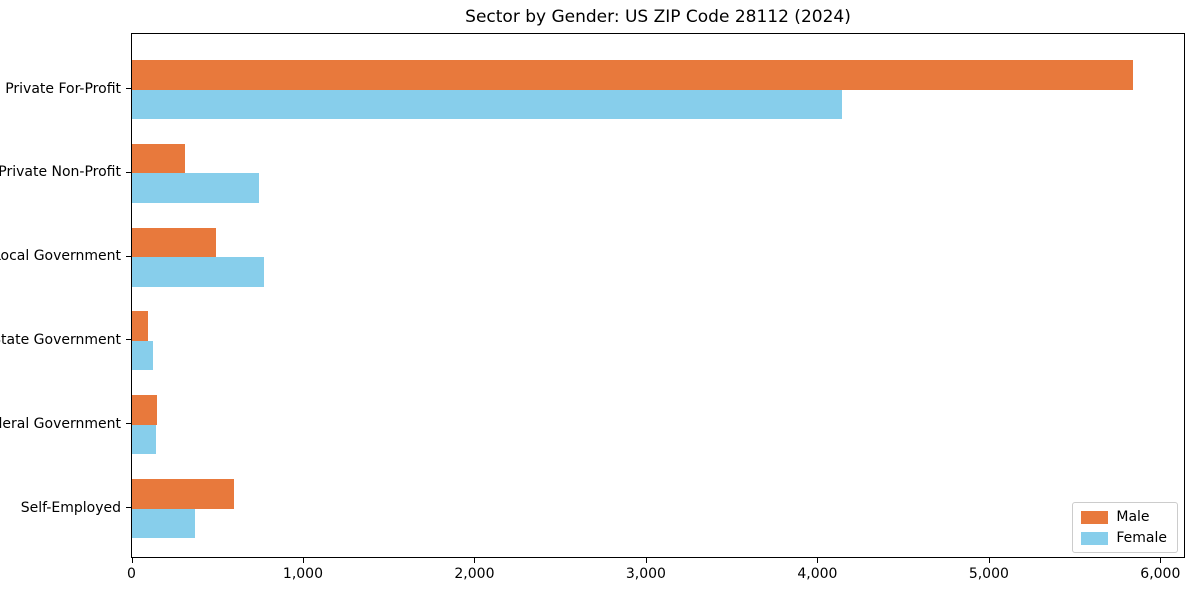 This screenshot has width=1200, height=600. Describe the element at coordinates (60, 339) in the screenshot. I see `y-axis-label-state-government: State Government` at that location.